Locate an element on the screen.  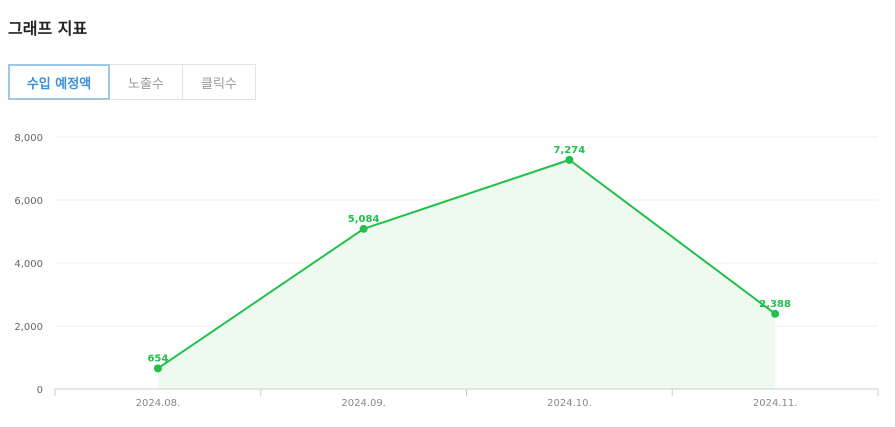
data-label: 654 is located at coordinates (157, 358).